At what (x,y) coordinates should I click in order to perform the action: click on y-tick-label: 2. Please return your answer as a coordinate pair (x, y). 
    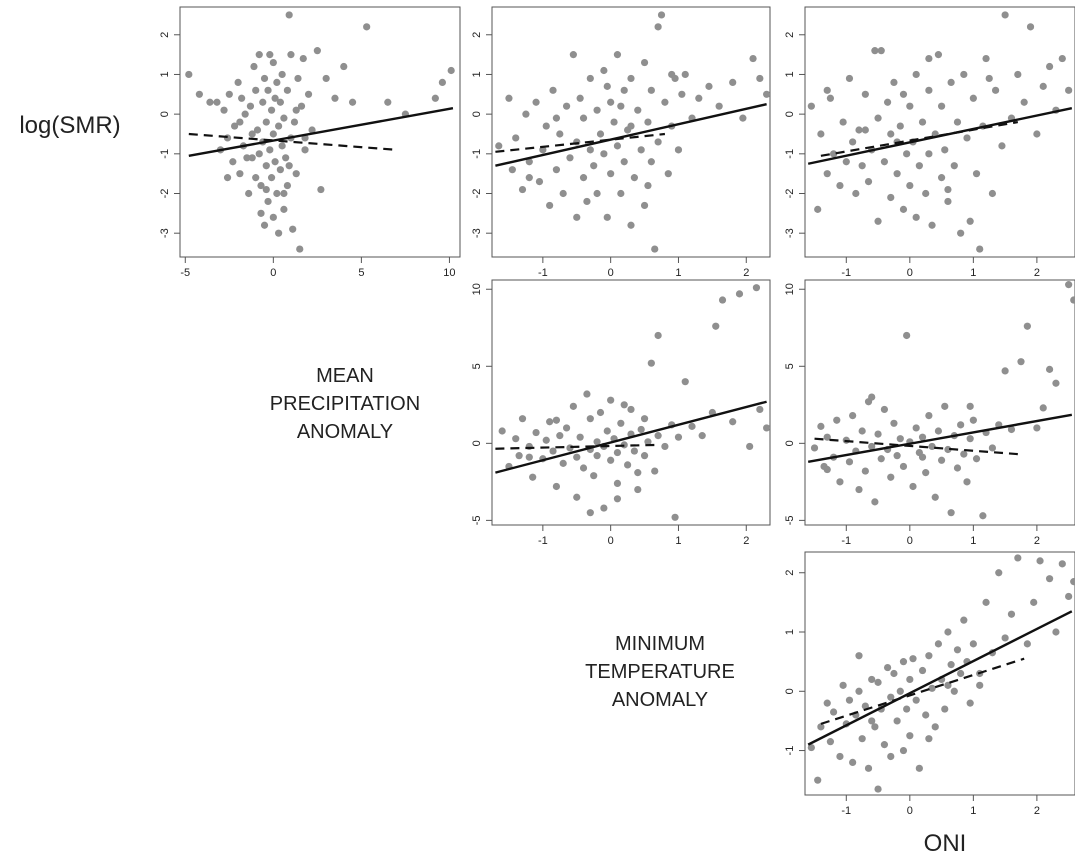
    Looking at the image, I should click on (477, 35).